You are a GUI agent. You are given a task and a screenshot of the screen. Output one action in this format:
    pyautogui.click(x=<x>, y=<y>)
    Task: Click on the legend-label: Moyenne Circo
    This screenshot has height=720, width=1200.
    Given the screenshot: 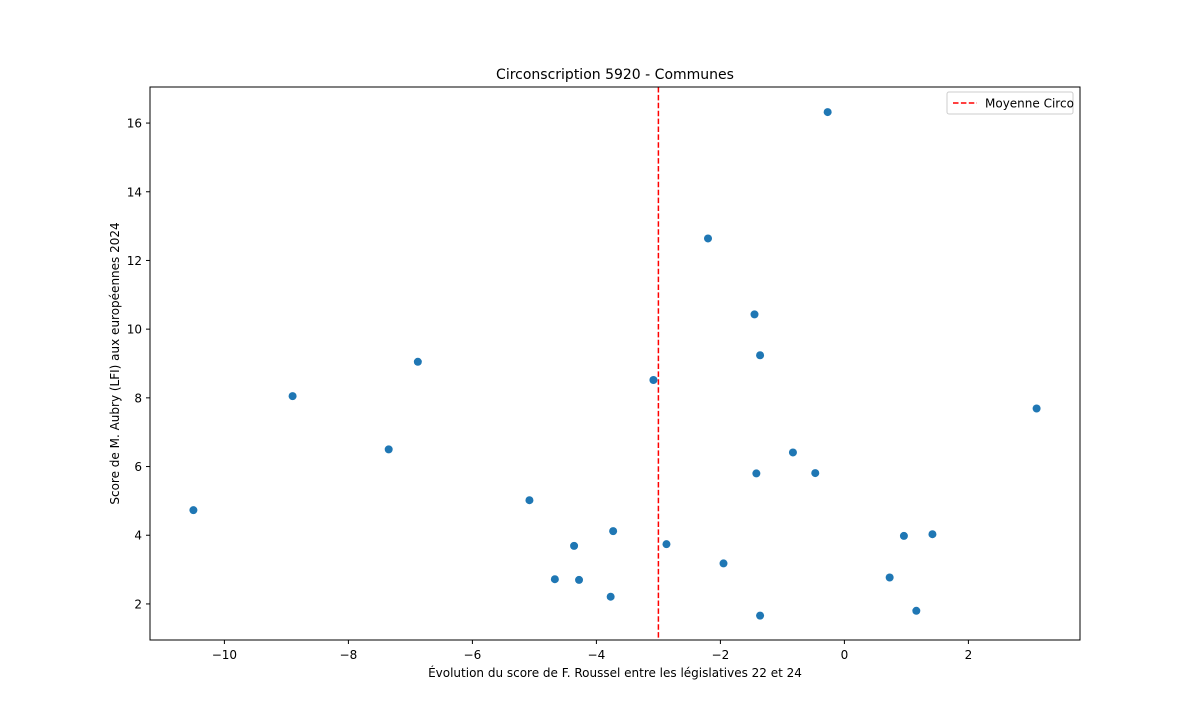 What is the action you would take?
    pyautogui.click(x=1029, y=104)
    